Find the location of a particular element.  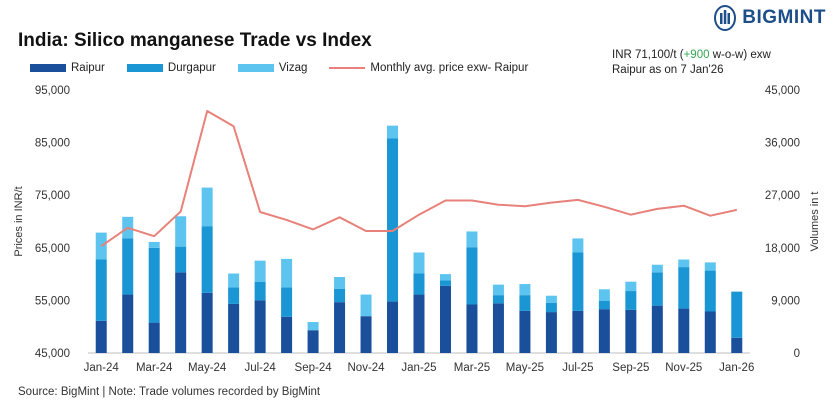

legend-item-raipur: Raipur is located at coordinates (67, 68).